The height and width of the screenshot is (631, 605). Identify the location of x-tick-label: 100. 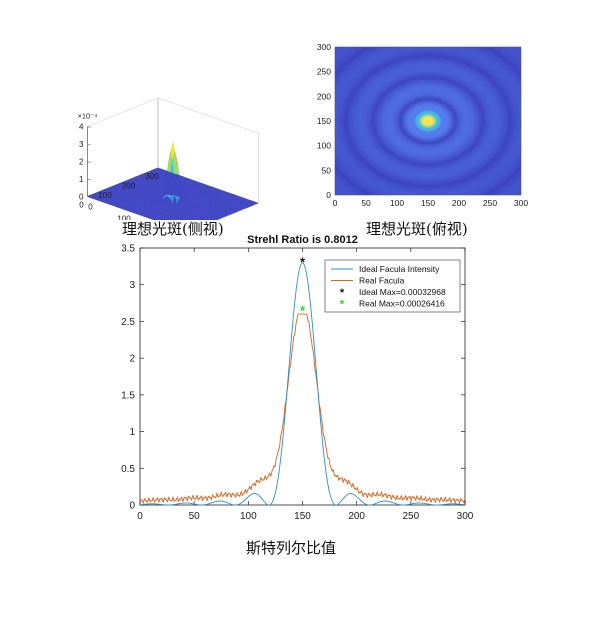
(248, 516).